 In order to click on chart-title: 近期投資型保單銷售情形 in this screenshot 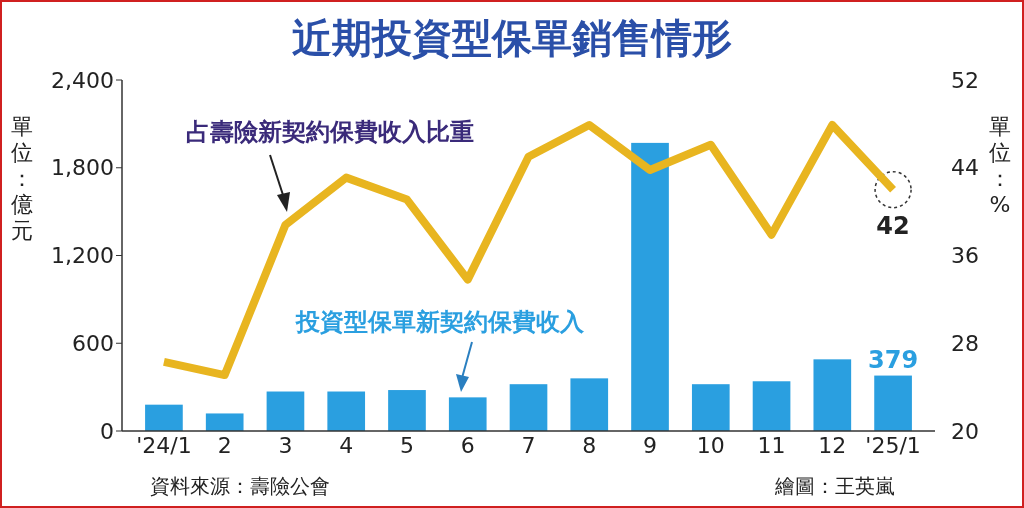, I will do `click(512, 38)`.